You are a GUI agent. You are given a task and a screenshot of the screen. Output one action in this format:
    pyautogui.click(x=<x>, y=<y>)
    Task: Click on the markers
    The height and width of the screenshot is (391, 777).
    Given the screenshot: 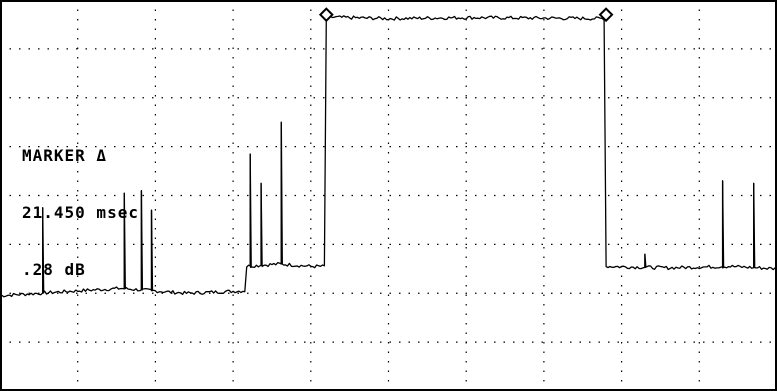 What is the action you would take?
    pyautogui.click(x=466, y=15)
    